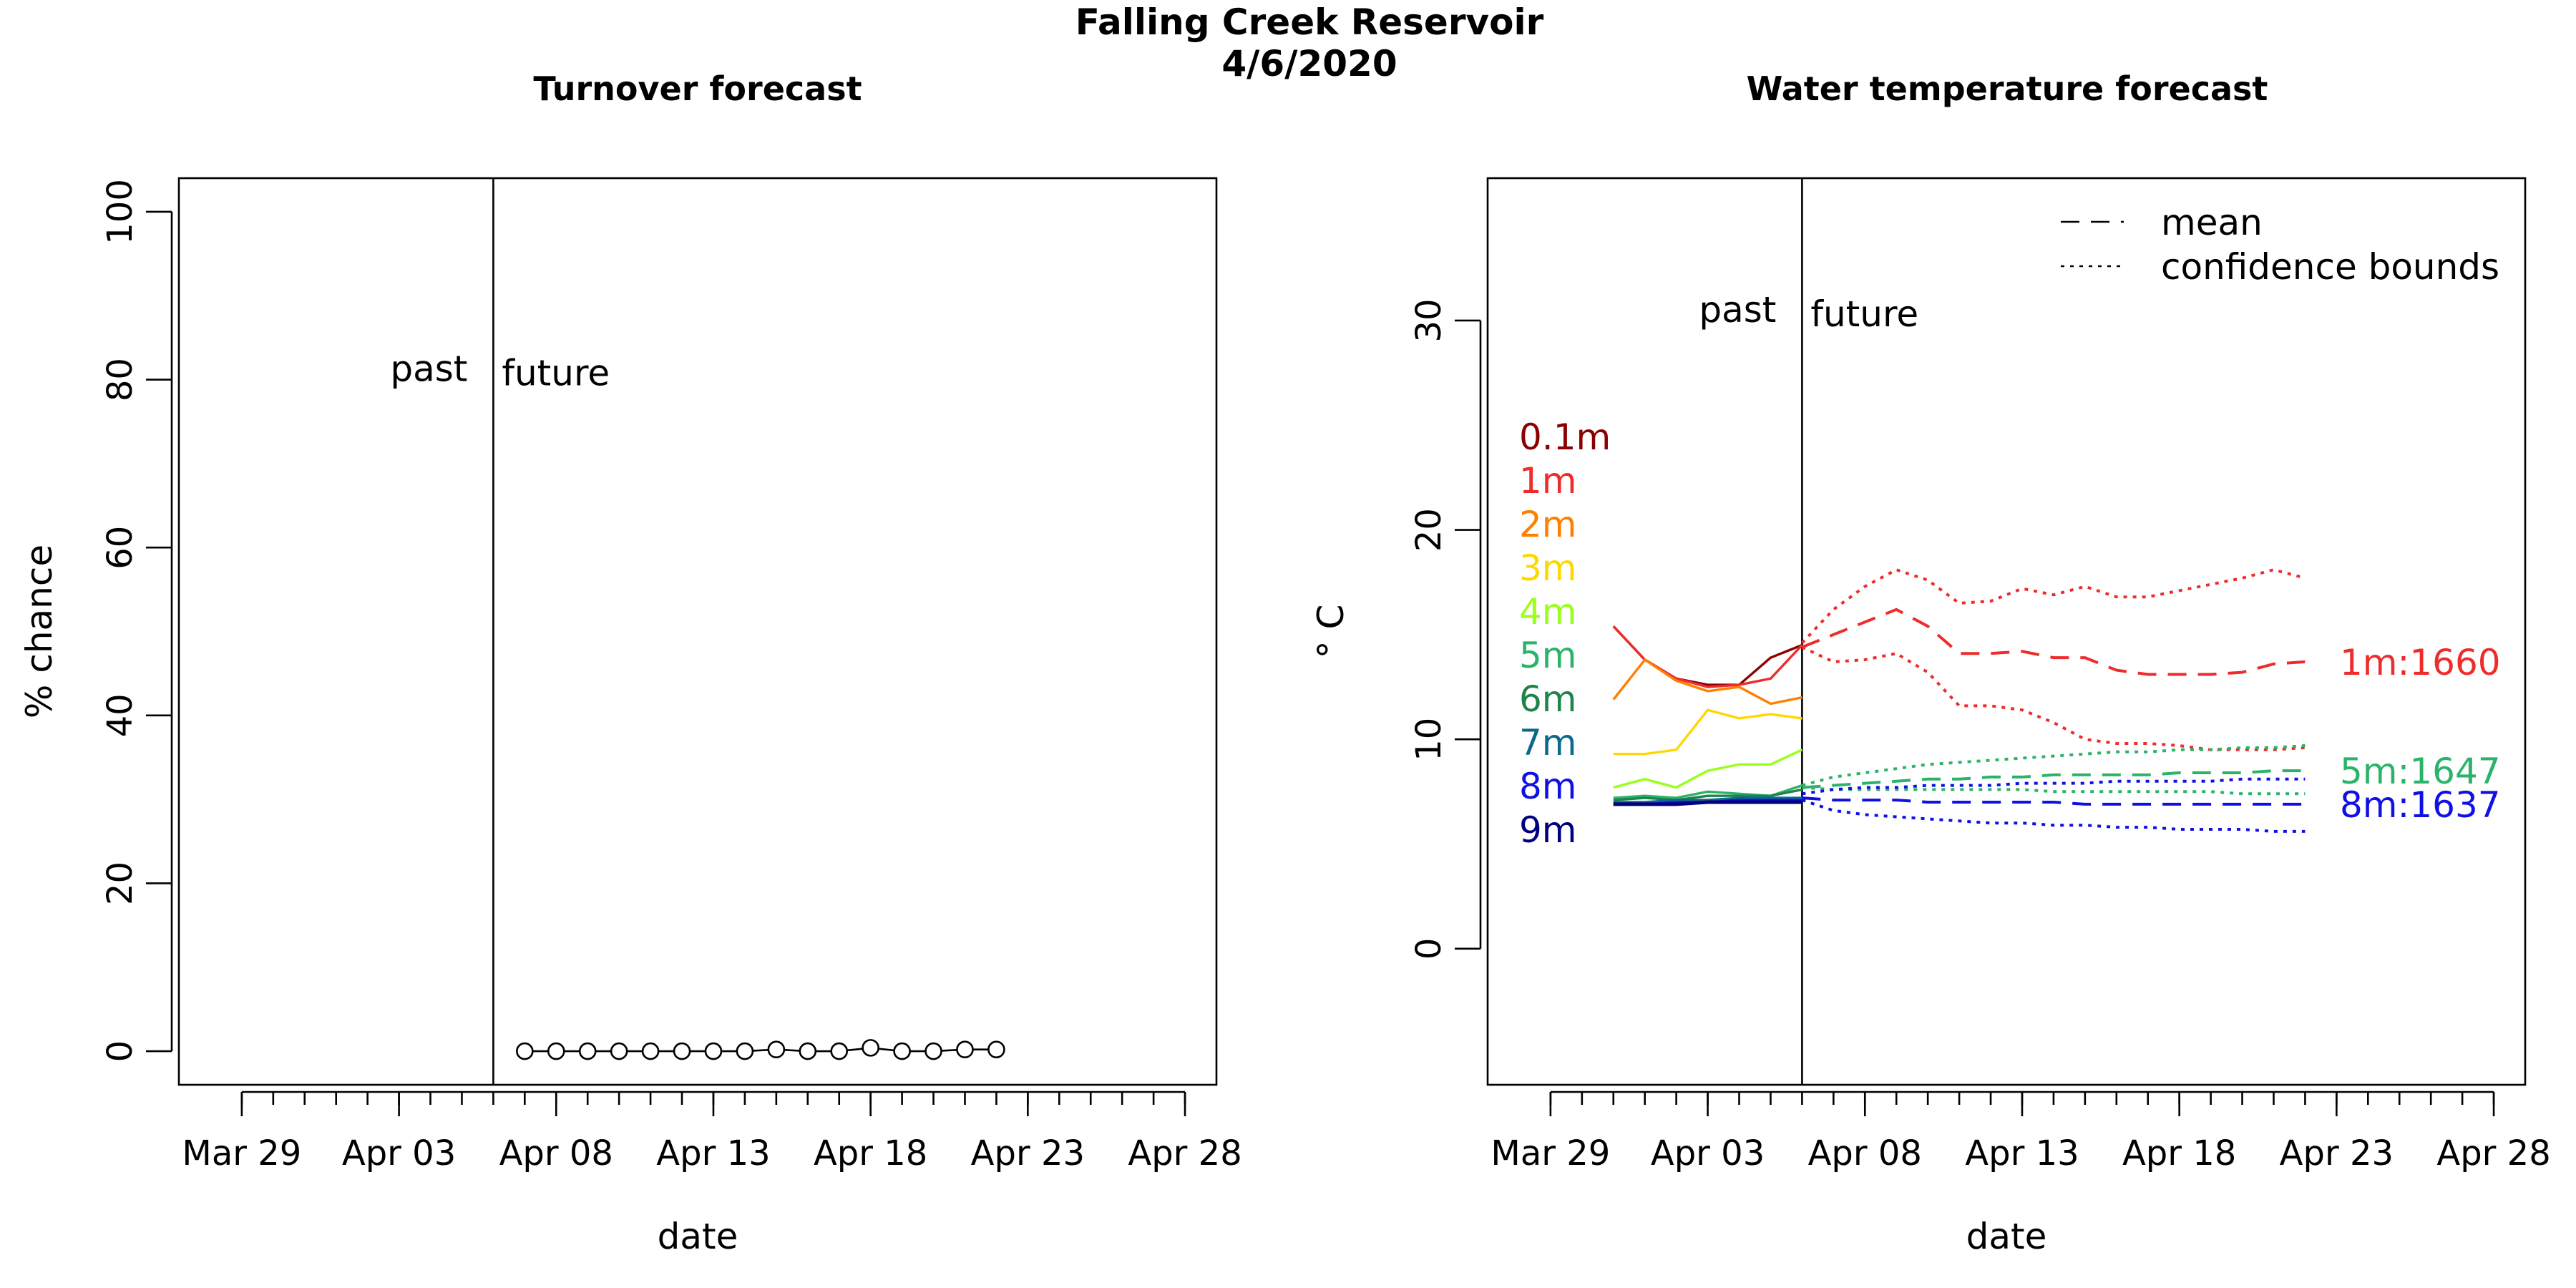 This screenshot has width=2576, height=1288. Describe the element at coordinates (761, 1050) in the screenshot. I see `turnover-line` at that location.